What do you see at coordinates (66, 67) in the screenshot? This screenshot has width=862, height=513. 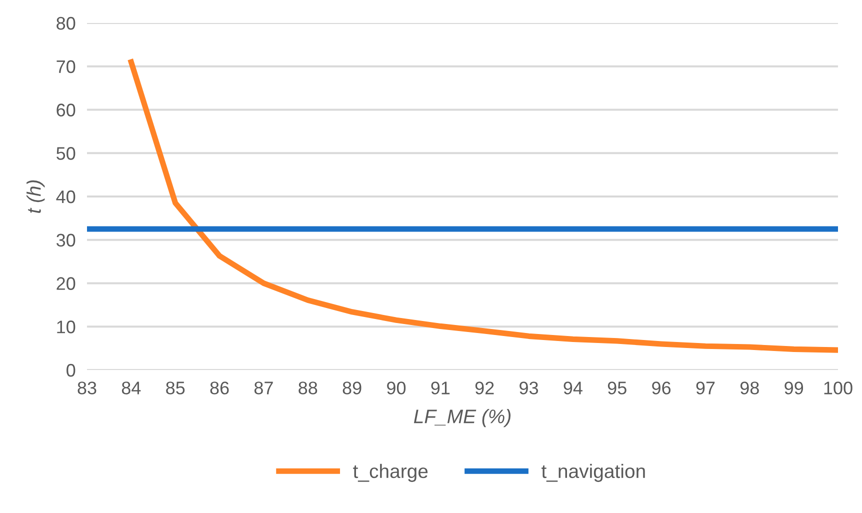 I see `y-tick-label: 70` at bounding box center [66, 67].